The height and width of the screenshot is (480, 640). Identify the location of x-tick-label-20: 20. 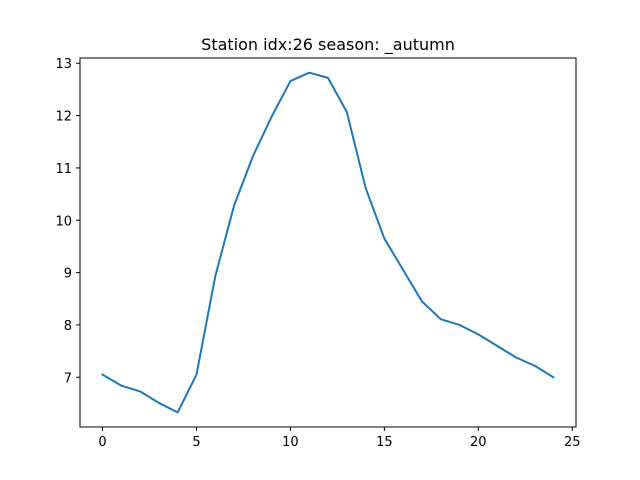
(478, 442).